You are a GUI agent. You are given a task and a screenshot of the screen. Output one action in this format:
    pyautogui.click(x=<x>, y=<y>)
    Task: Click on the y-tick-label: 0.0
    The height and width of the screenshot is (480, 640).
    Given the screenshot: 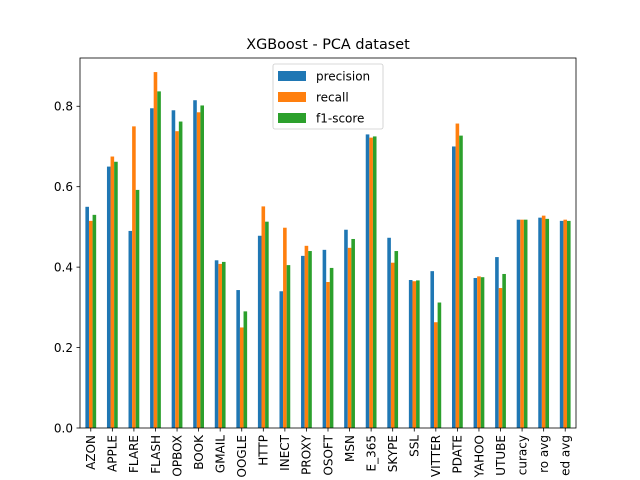 What is the action you would take?
    pyautogui.click(x=63, y=428)
    